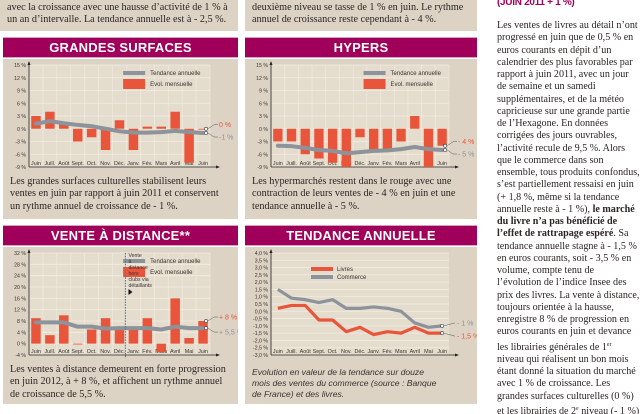 The image size is (644, 414). Describe the element at coordinates (262, 305) in the screenshot. I see `y-tick-label: 0,5 %` at that location.